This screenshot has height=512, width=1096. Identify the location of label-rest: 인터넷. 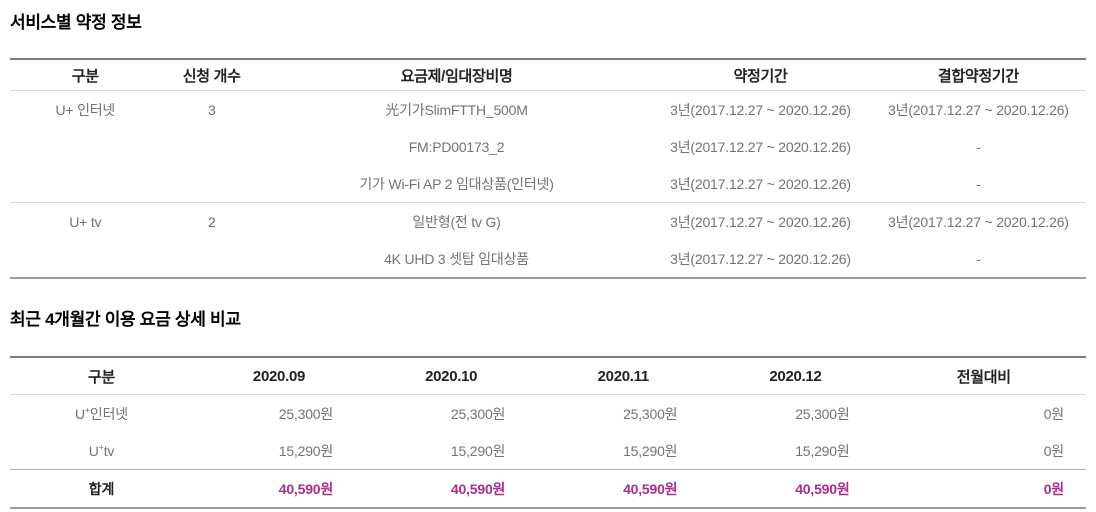
(108, 413).